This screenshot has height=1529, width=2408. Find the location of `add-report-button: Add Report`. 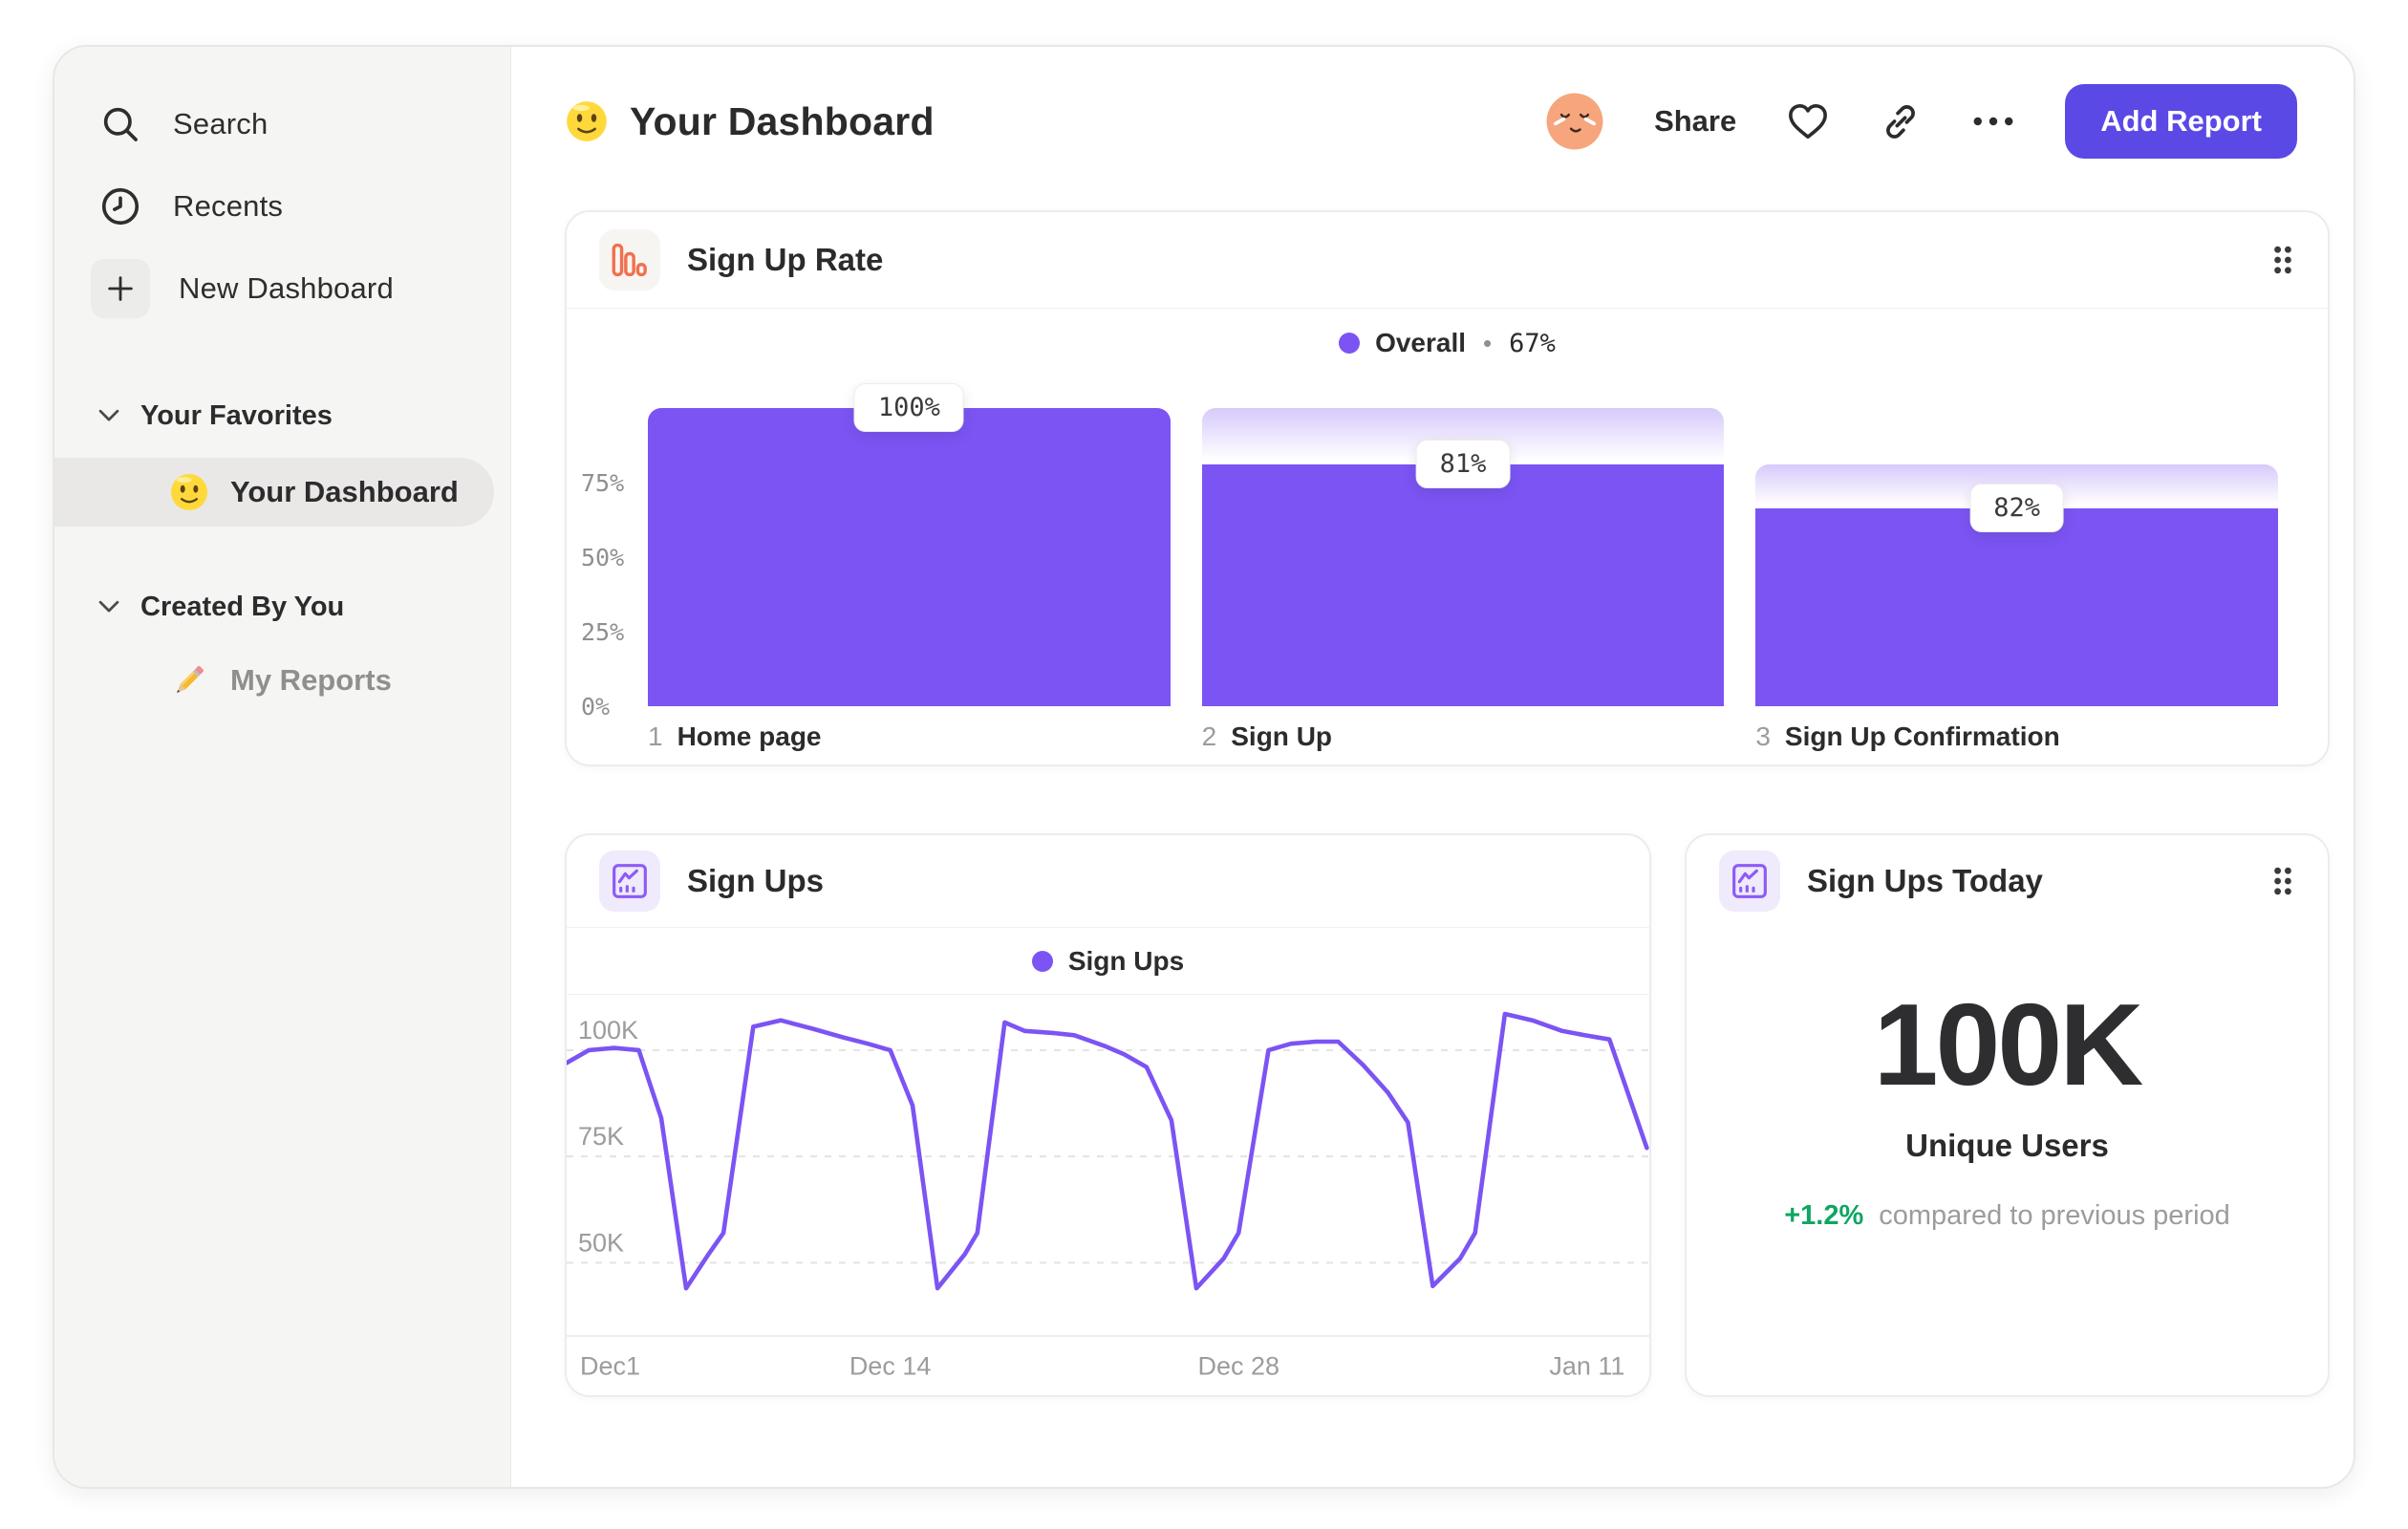

add-report-button: Add Report is located at coordinates (2181, 121).